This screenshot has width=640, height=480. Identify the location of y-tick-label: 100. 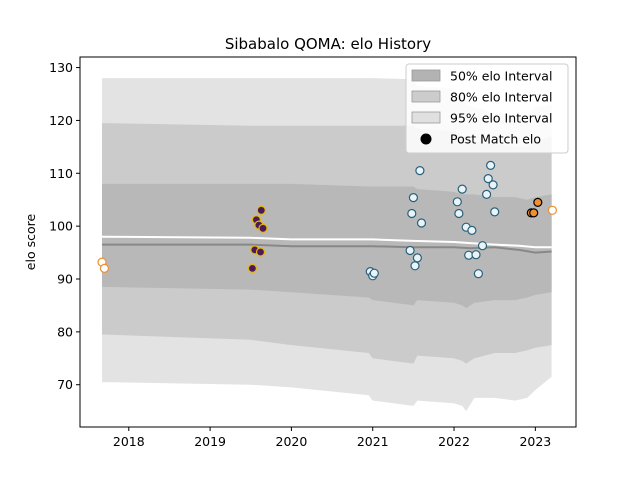
(61, 226).